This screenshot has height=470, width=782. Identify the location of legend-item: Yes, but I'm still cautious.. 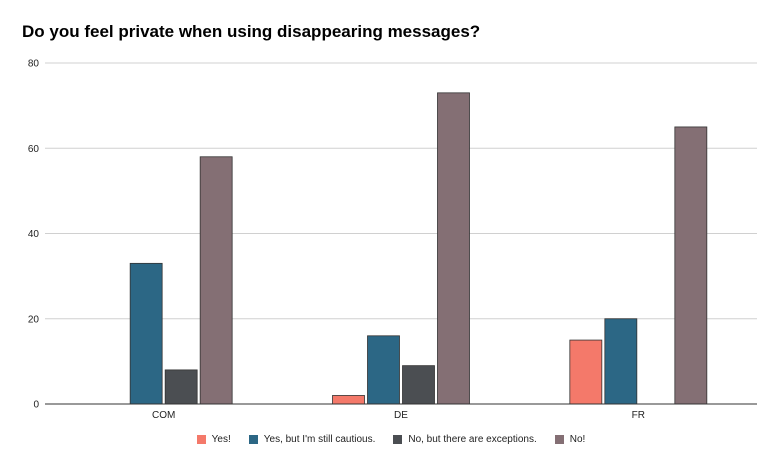
(312, 439).